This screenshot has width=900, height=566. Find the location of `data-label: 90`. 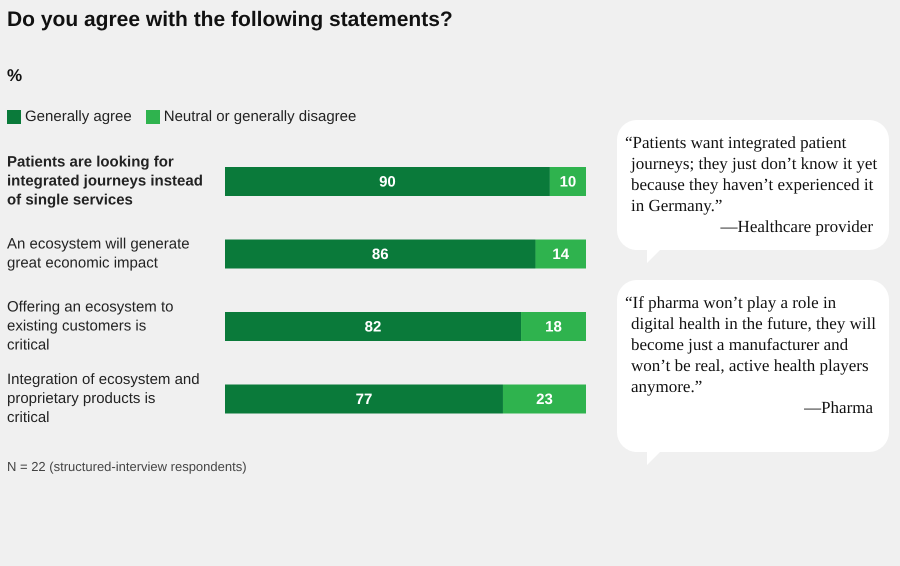

data-label: 90 is located at coordinates (387, 181).